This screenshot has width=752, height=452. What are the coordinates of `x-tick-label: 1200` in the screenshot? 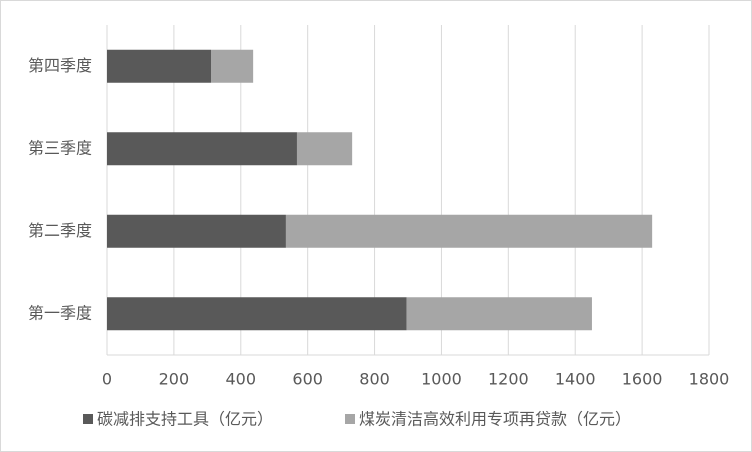 It's located at (508, 379).